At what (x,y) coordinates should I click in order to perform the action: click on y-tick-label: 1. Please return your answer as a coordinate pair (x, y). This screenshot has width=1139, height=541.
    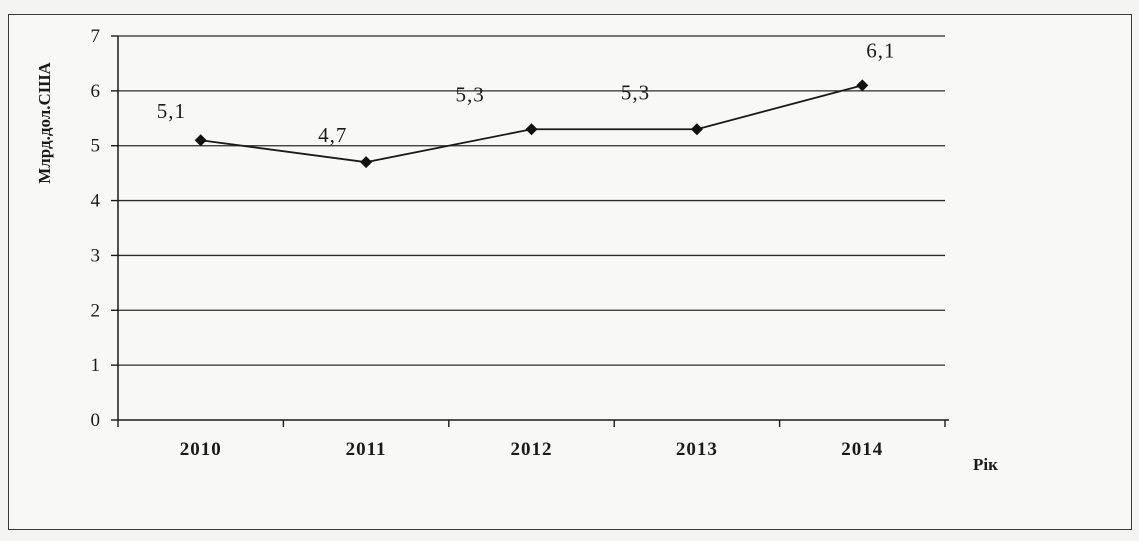
    Looking at the image, I should click on (96, 365).